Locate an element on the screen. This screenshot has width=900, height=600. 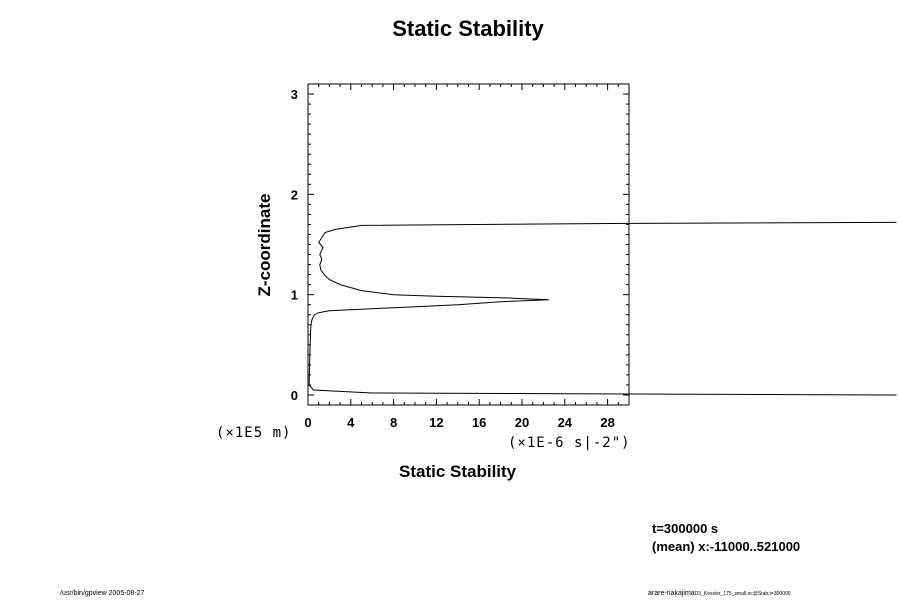
y-tick-label: 3 is located at coordinates (294, 94).